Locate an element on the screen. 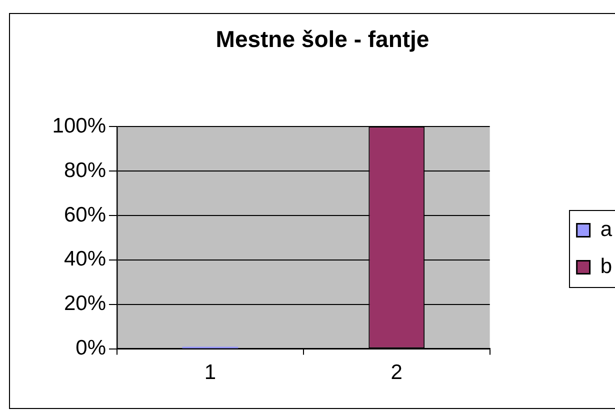 This screenshot has width=615, height=412. y-tick-label: 0% is located at coordinates (91, 348).